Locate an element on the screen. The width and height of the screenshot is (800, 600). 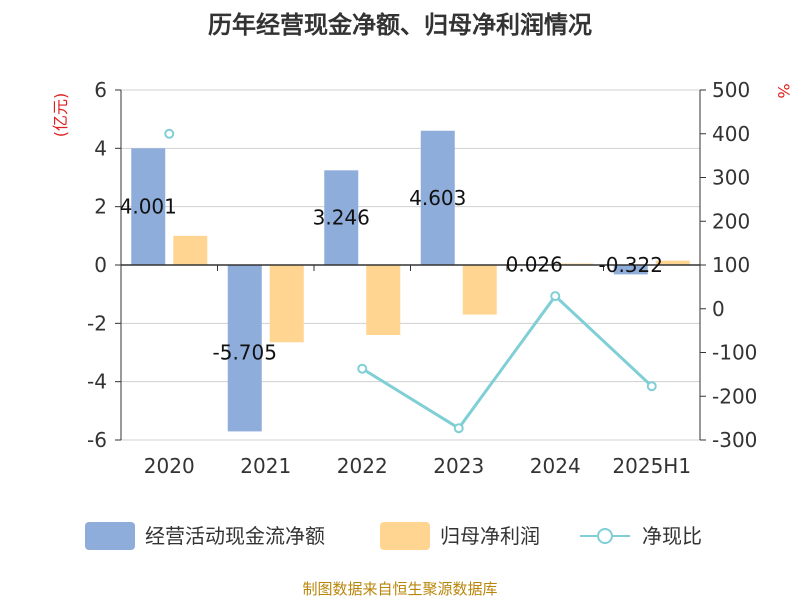
left-axis-unit: (亿元) is located at coordinates (60, 115).